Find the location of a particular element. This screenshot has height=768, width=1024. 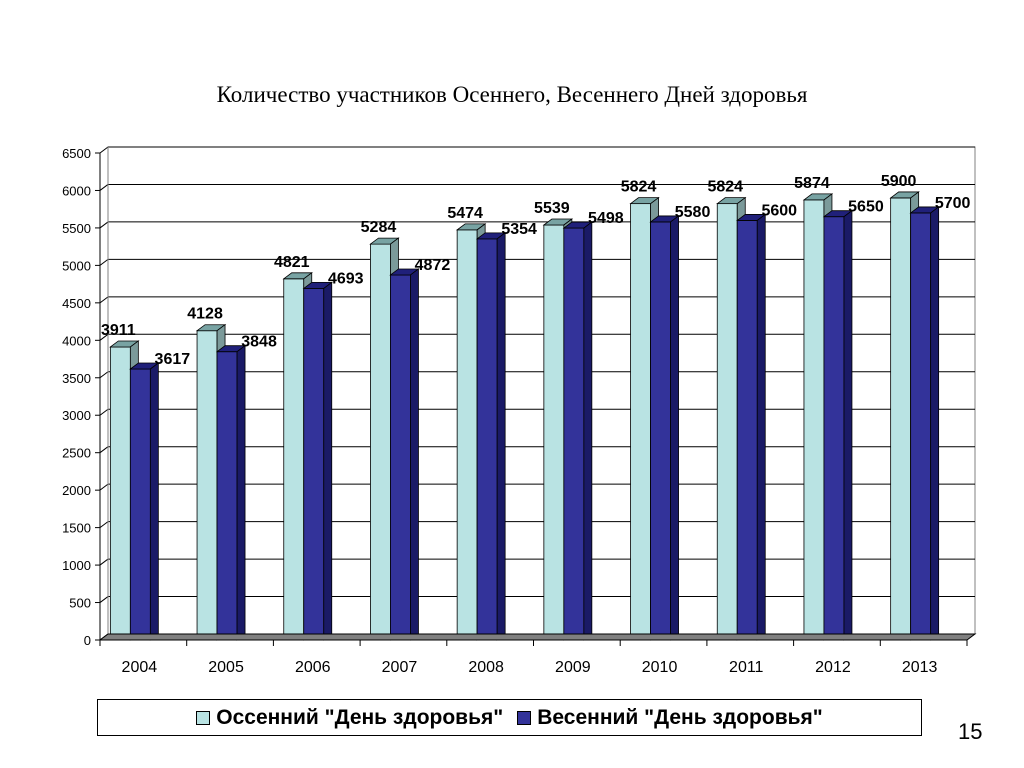

data-label-spring-2005: 3848 is located at coordinates (259, 342).